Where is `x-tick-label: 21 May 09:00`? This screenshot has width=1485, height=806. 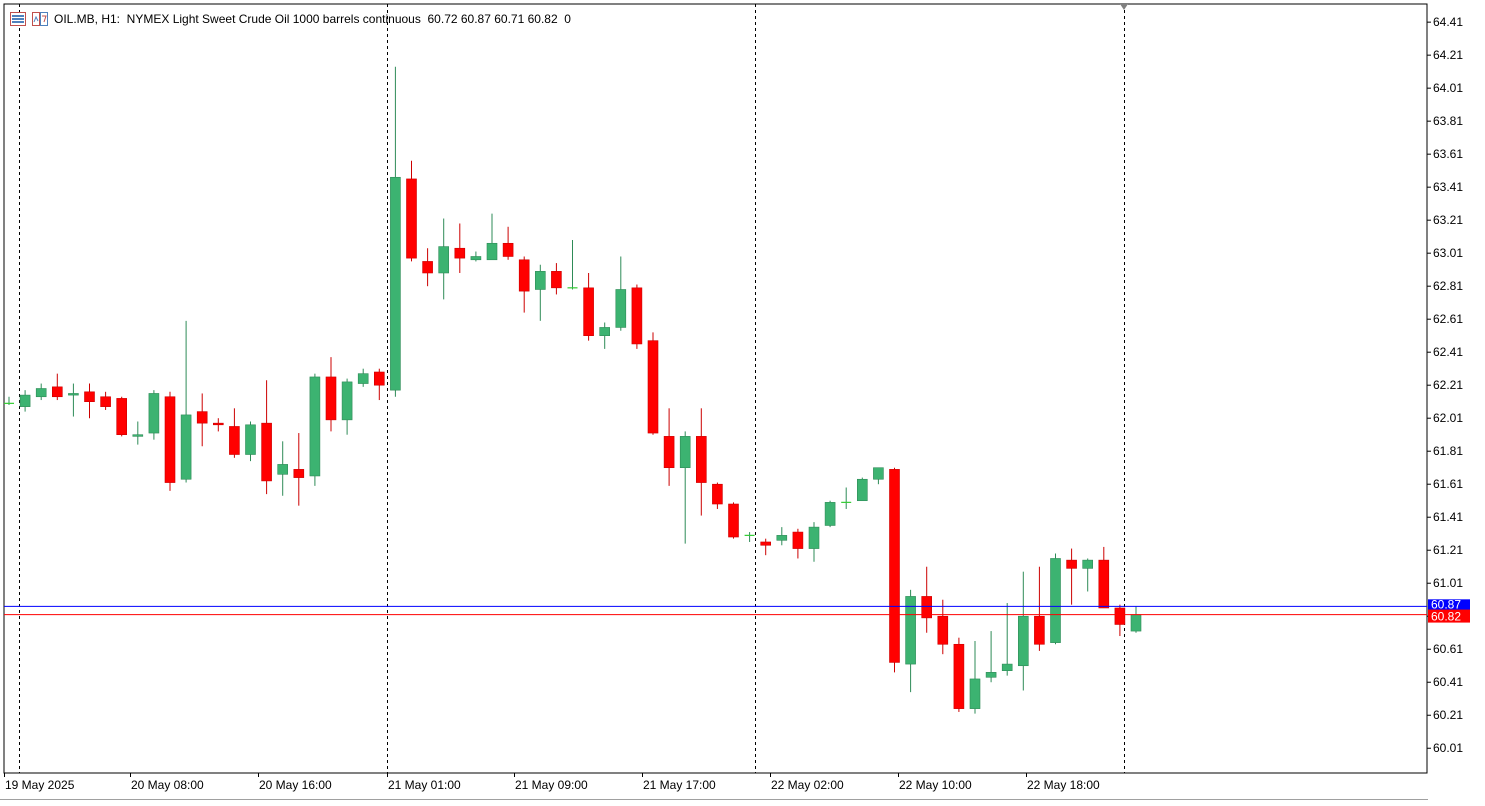
x-tick-label: 21 May 09:00 is located at coordinates (551, 785).